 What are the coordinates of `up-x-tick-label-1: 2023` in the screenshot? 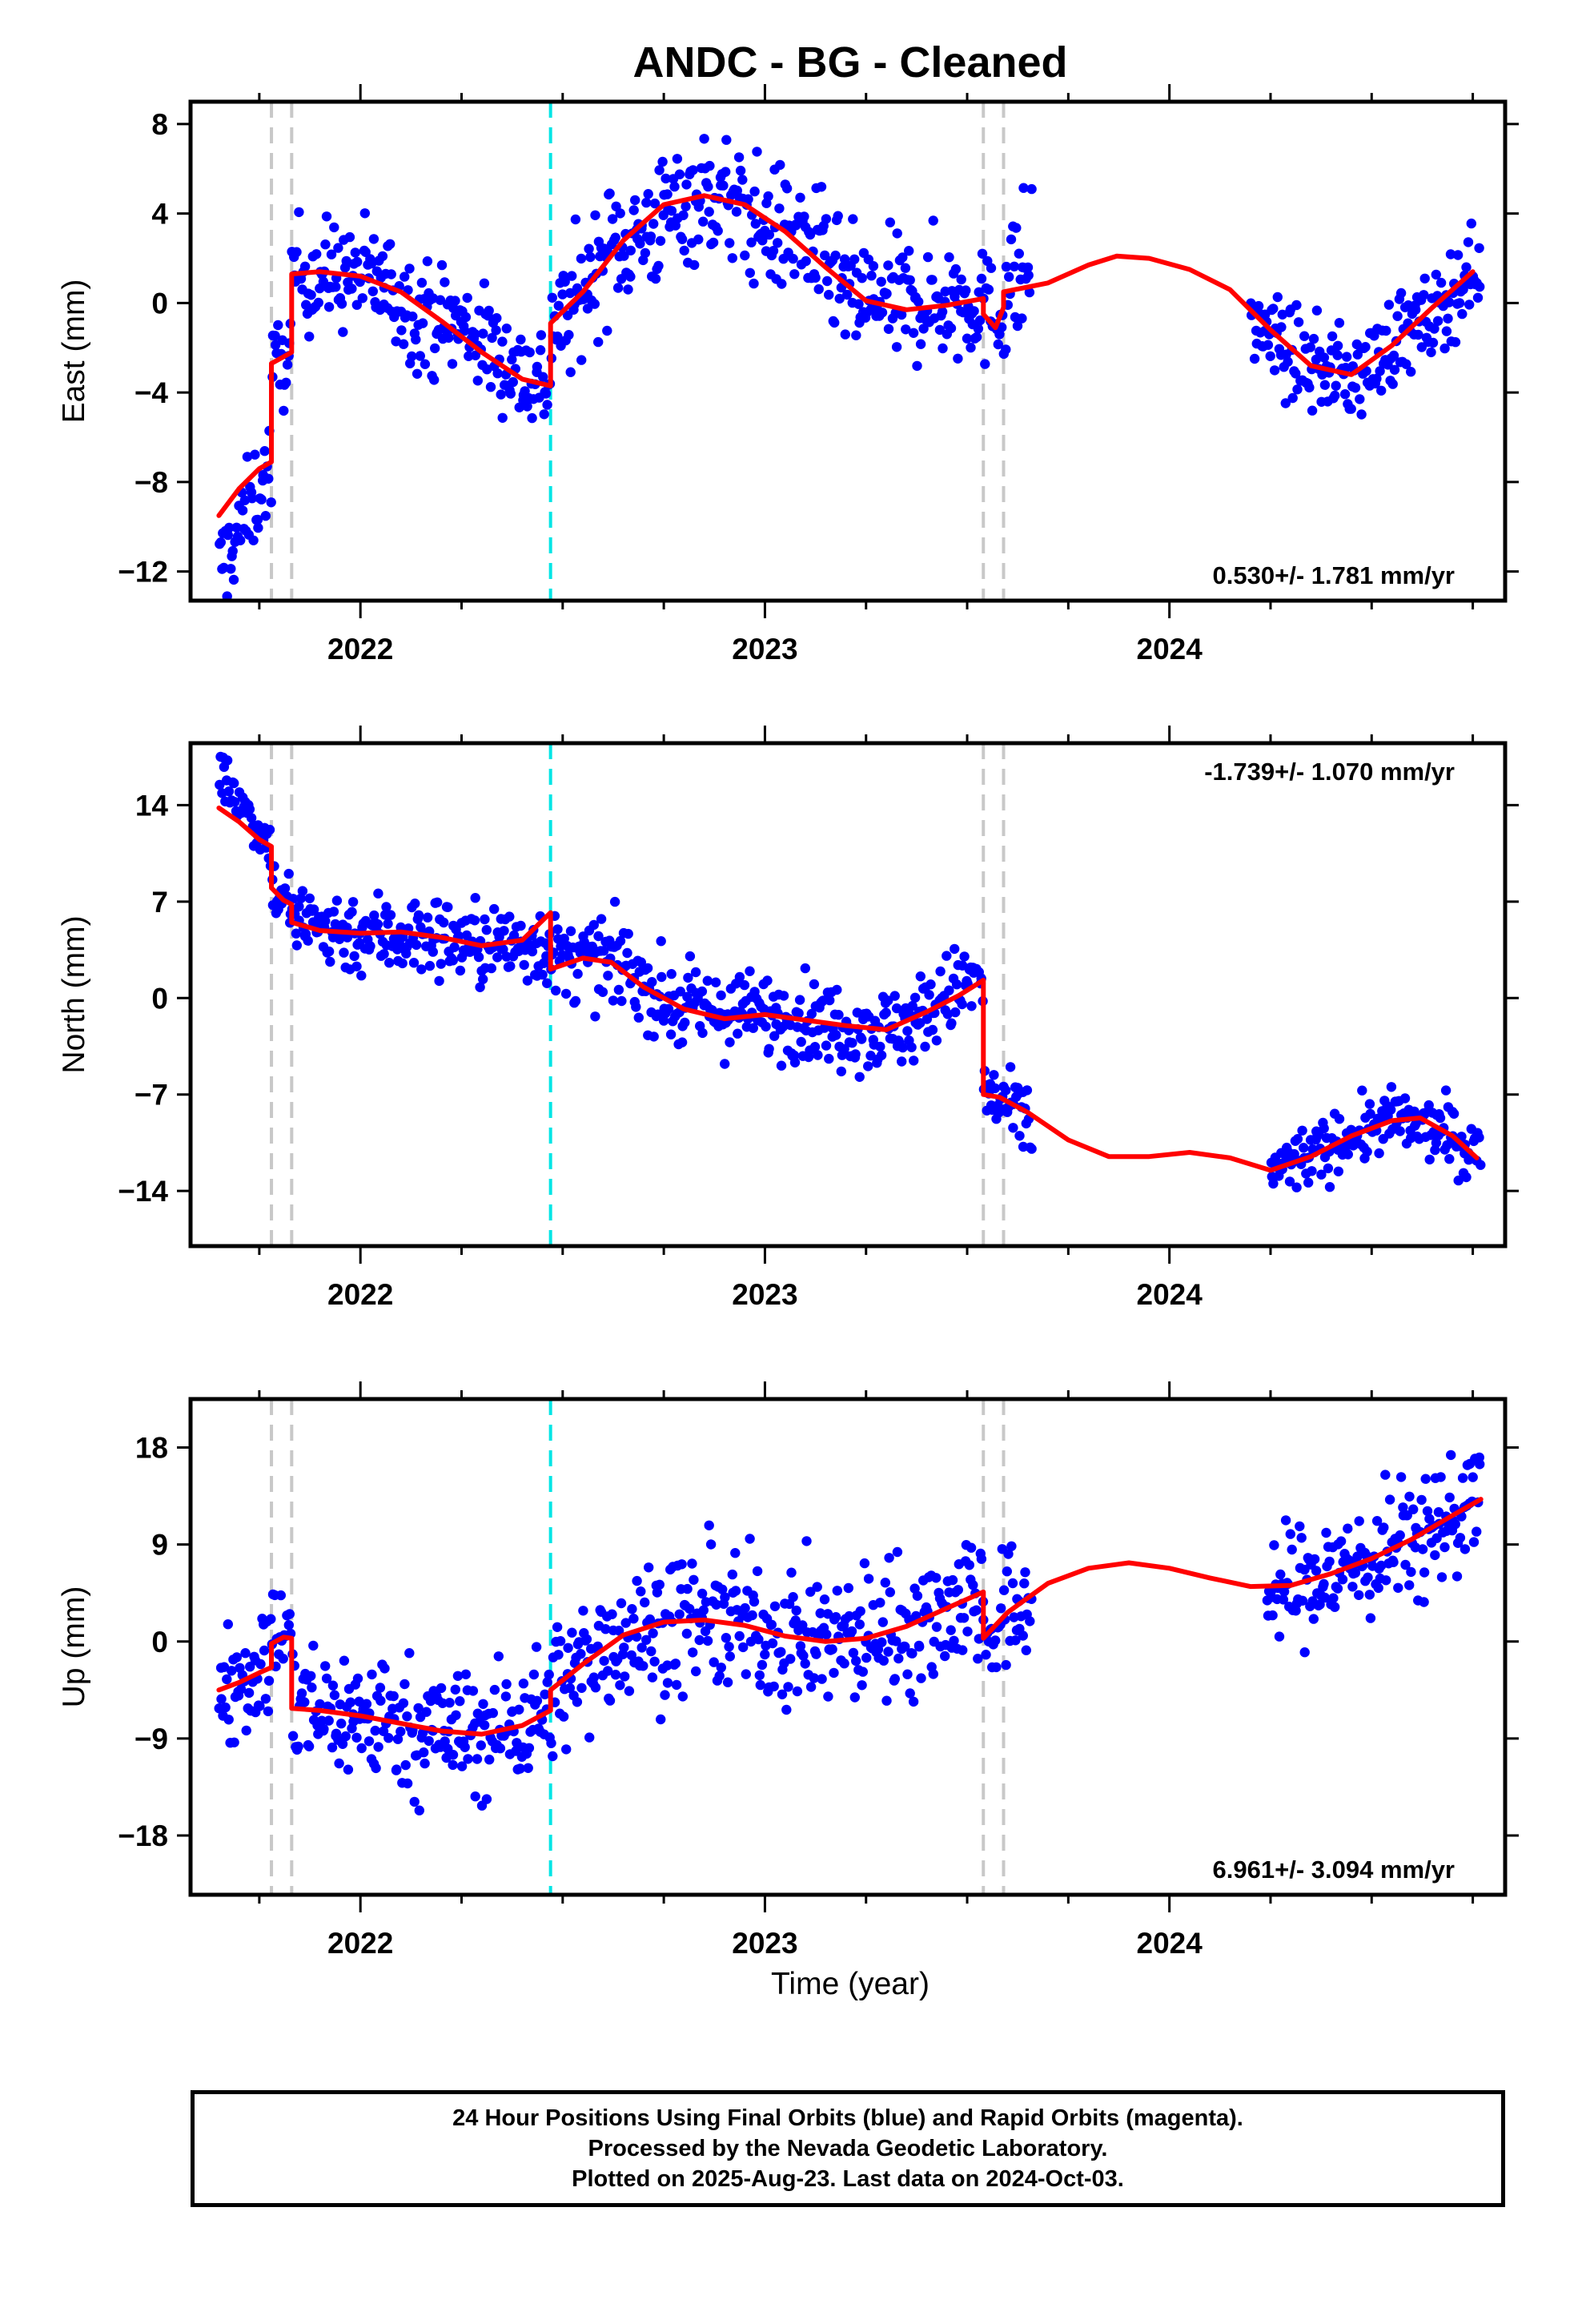 It's located at (765, 1943).